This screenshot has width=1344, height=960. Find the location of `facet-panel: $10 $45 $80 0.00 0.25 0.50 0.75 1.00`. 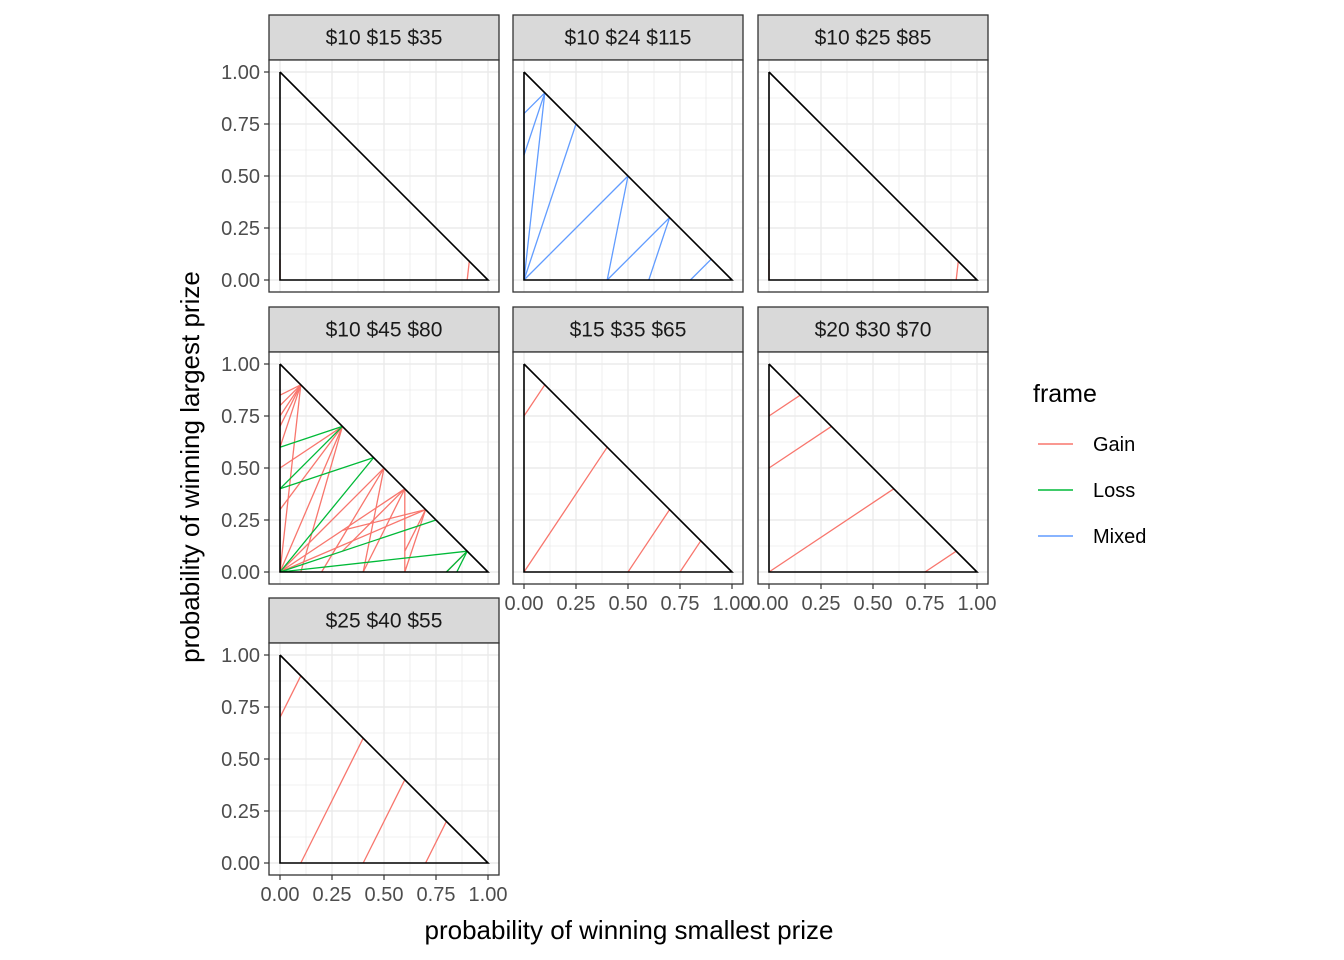

facet-panel: $10 $45 $80 0.00 0.25 0.50 0.75 1.00 is located at coordinates (360, 445).